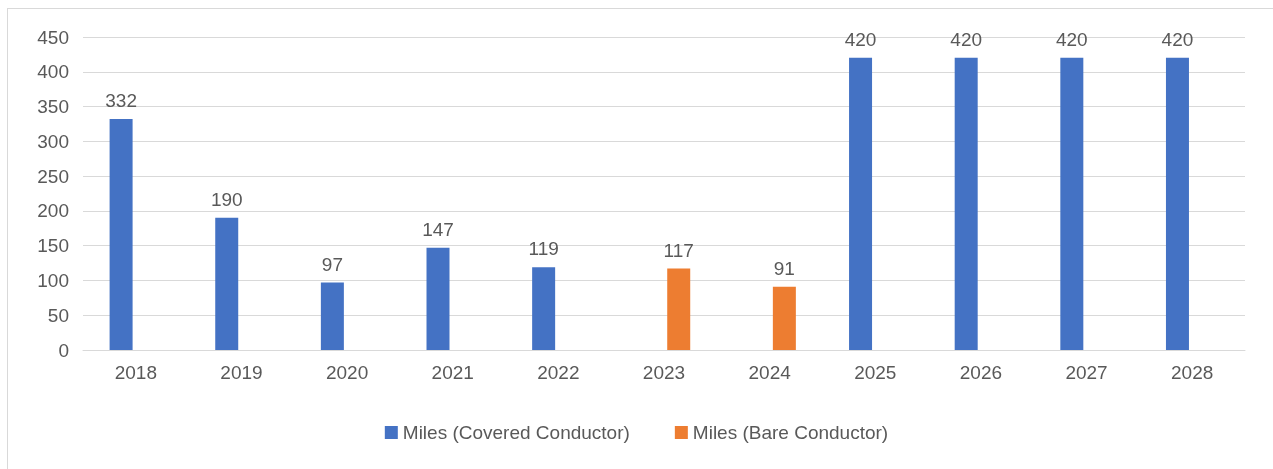 The height and width of the screenshot is (469, 1273). I want to click on data-label: 117, so click(678, 250).